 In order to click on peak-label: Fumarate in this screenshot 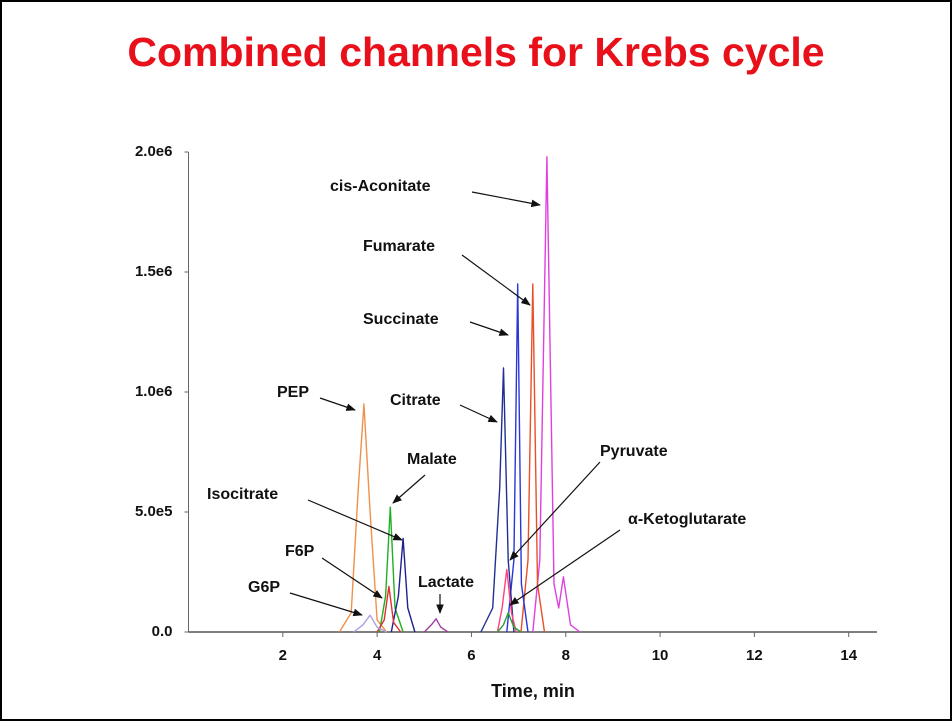, I will do `click(399, 246)`.